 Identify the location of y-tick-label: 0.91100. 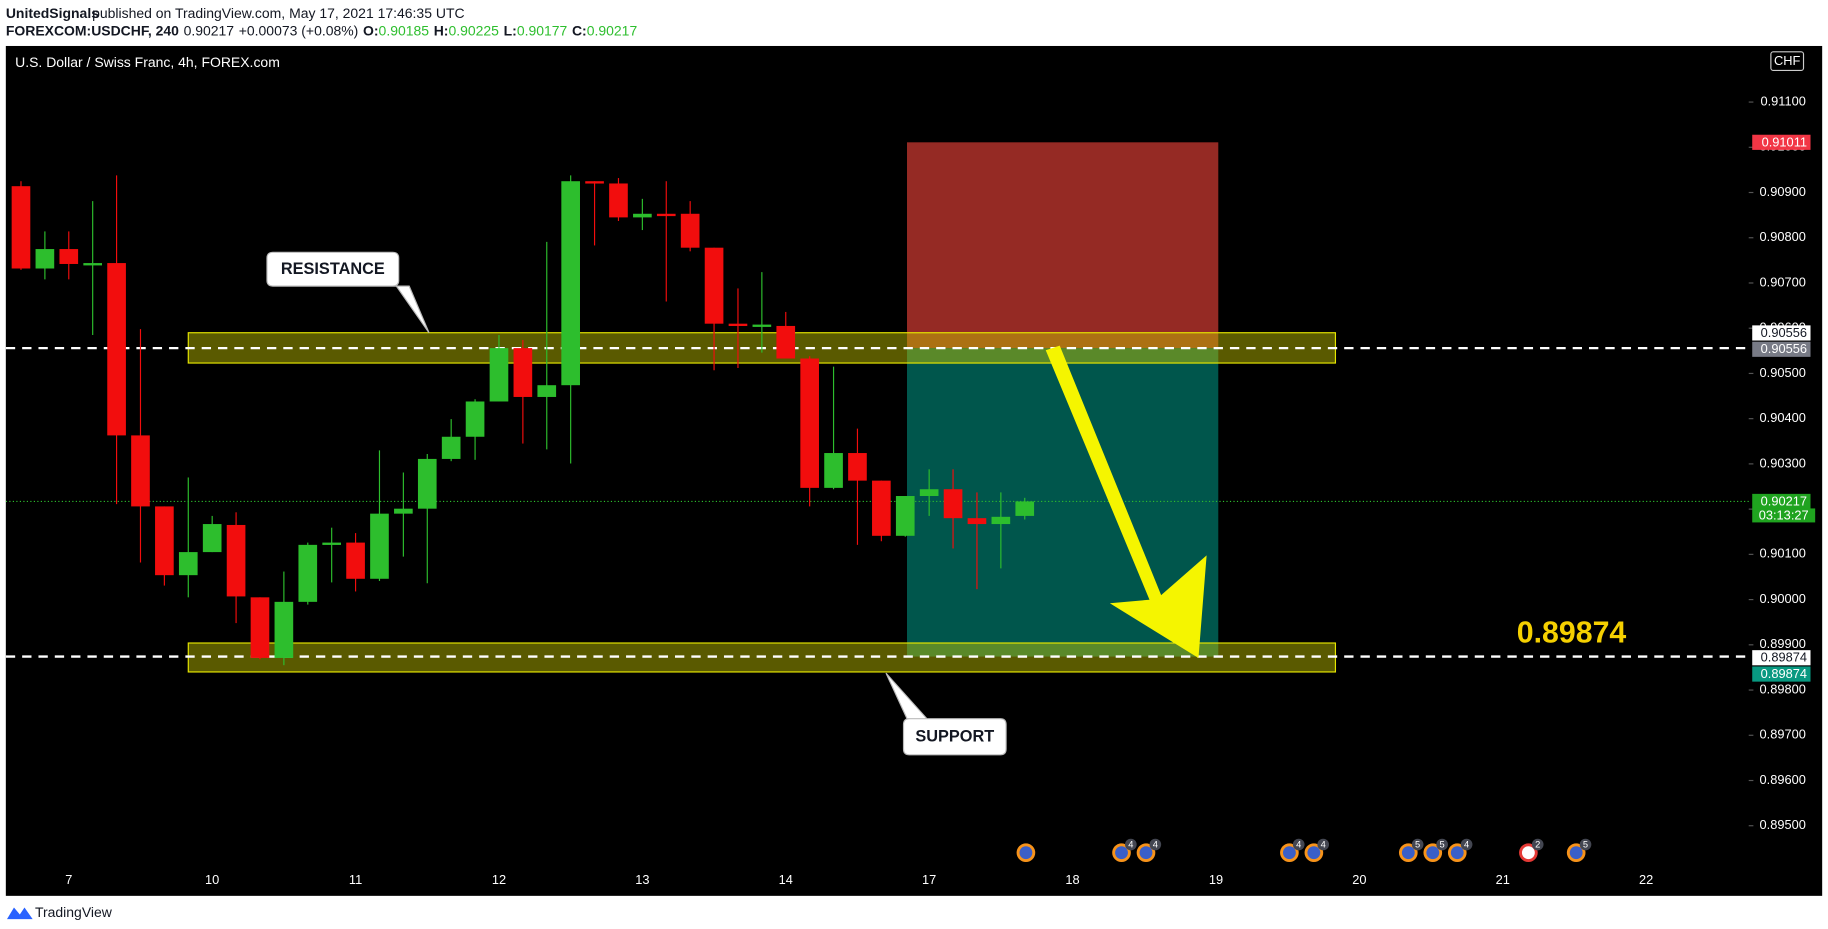
(1782, 100).